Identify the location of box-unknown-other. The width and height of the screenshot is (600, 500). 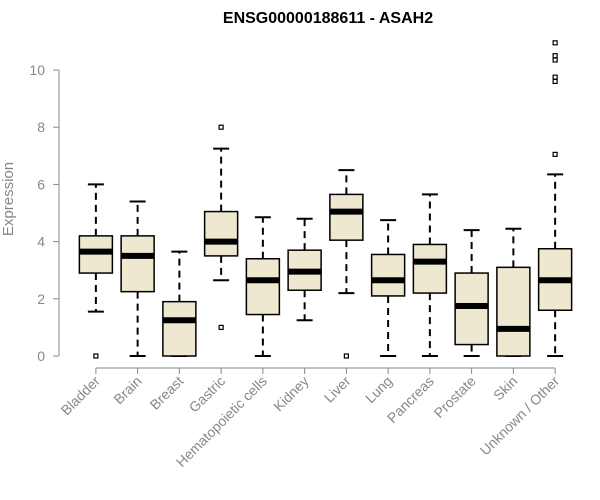
(555, 198).